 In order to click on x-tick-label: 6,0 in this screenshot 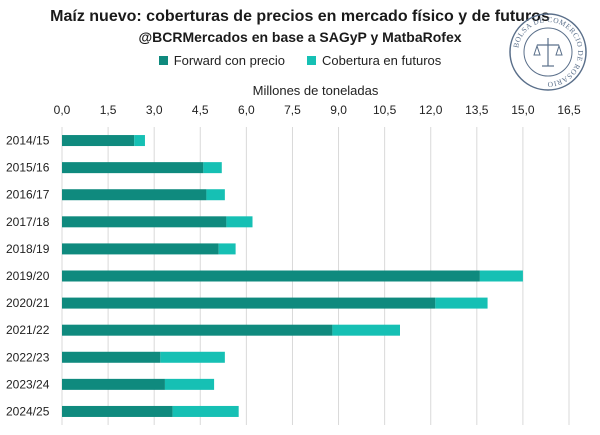, I will do `click(246, 110)`.